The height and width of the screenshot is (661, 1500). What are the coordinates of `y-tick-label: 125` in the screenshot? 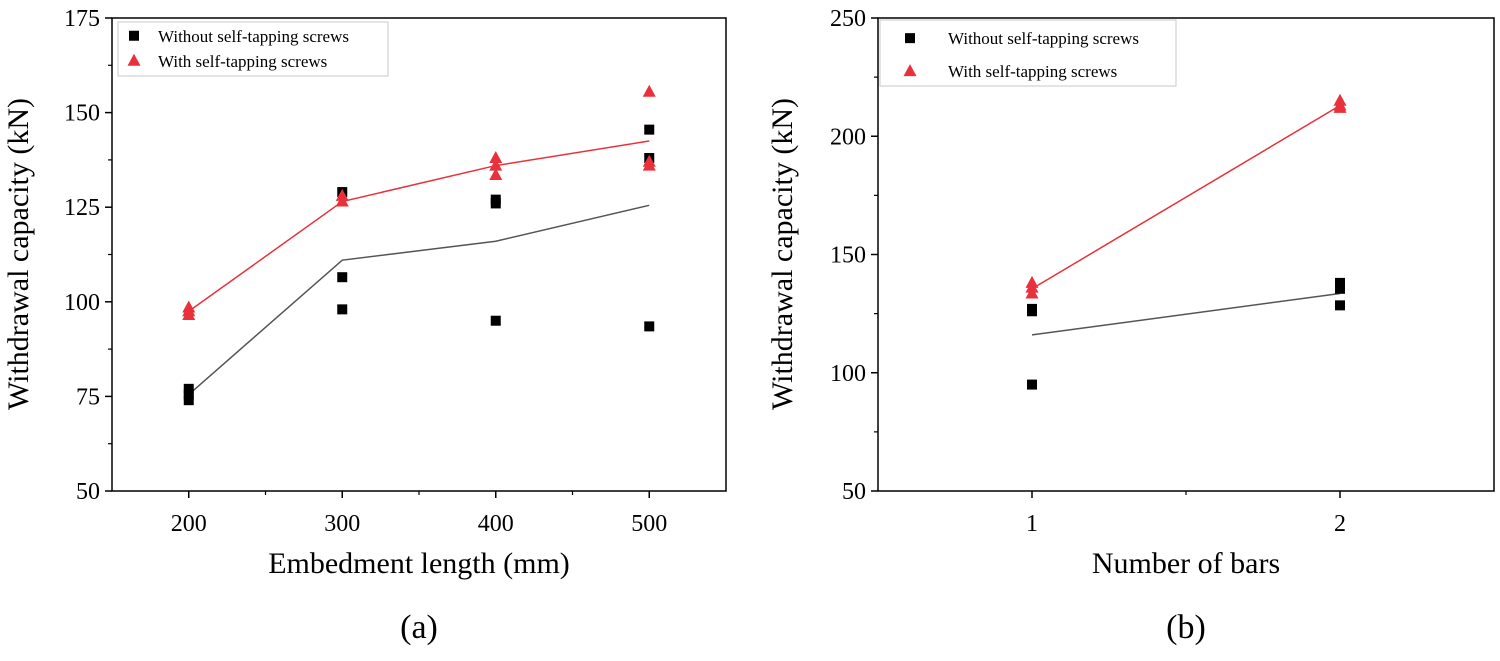 It's located at (82, 208).